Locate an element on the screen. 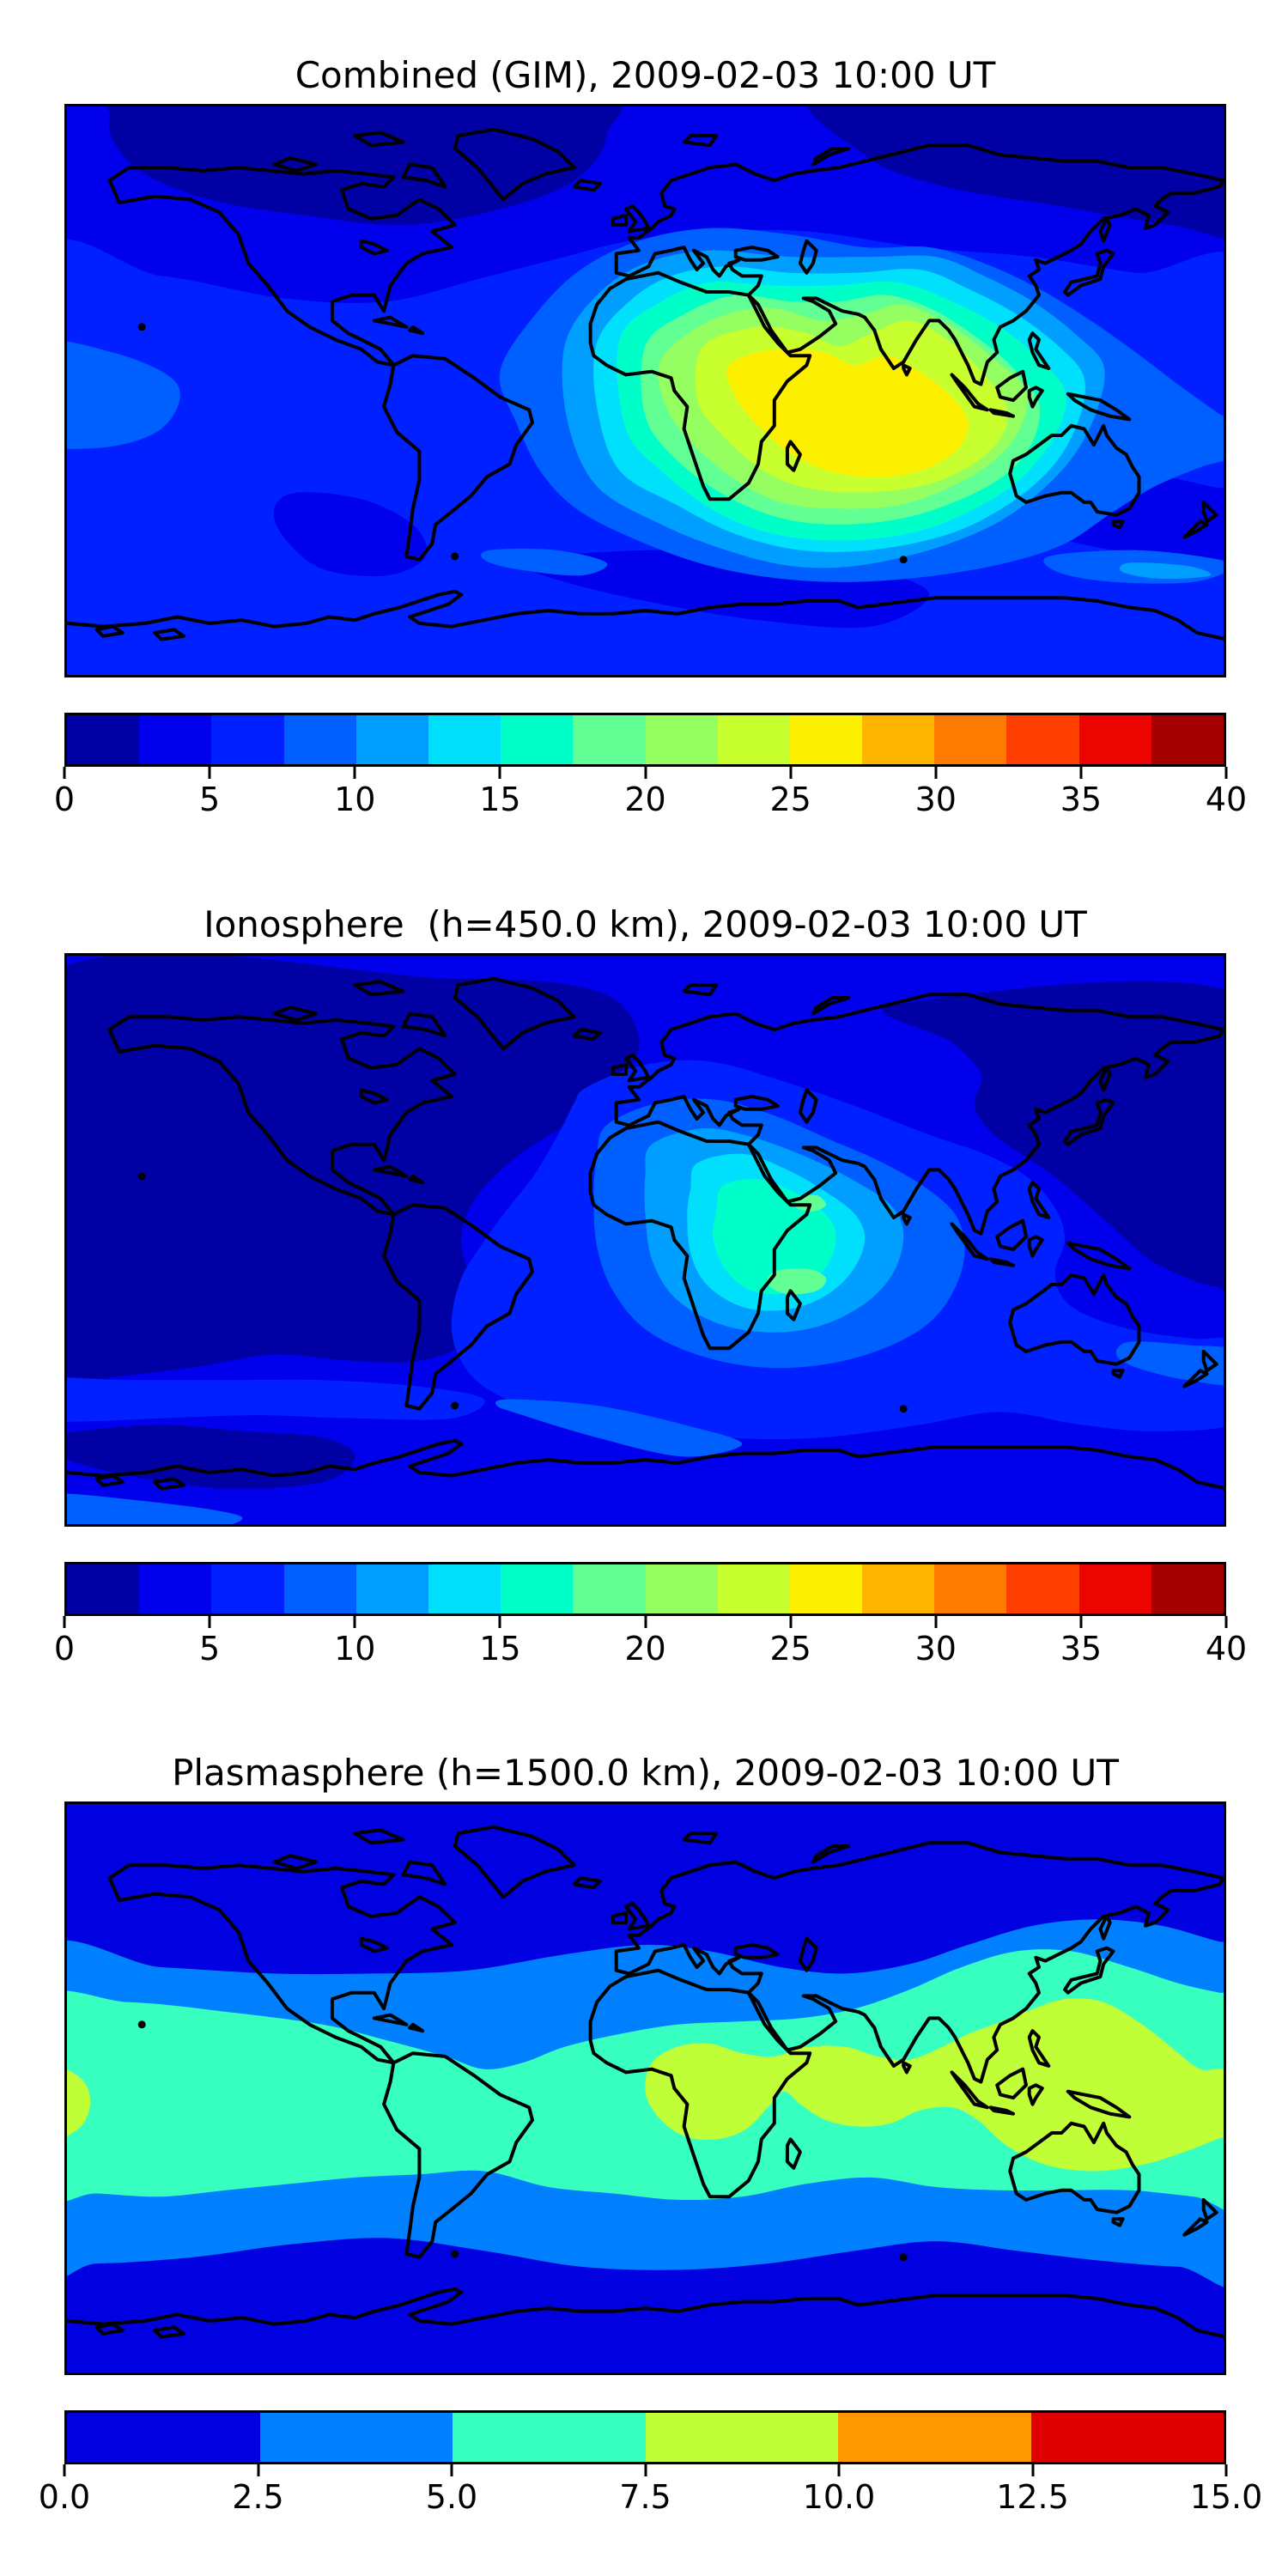 Image resolution: width=1288 pixels, height=2576 pixels. colorbar-tick-label: 10.0 is located at coordinates (839, 2497).